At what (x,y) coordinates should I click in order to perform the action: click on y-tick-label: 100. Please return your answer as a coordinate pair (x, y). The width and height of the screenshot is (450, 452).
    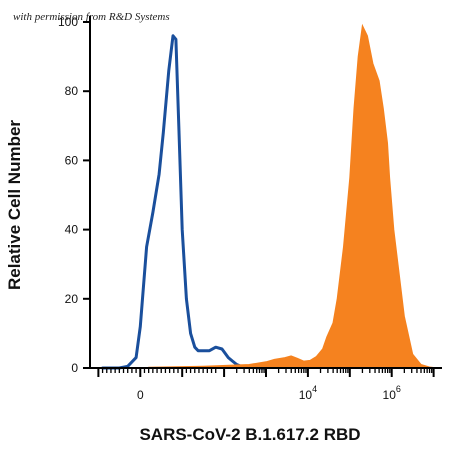
    Looking at the image, I should click on (68, 22).